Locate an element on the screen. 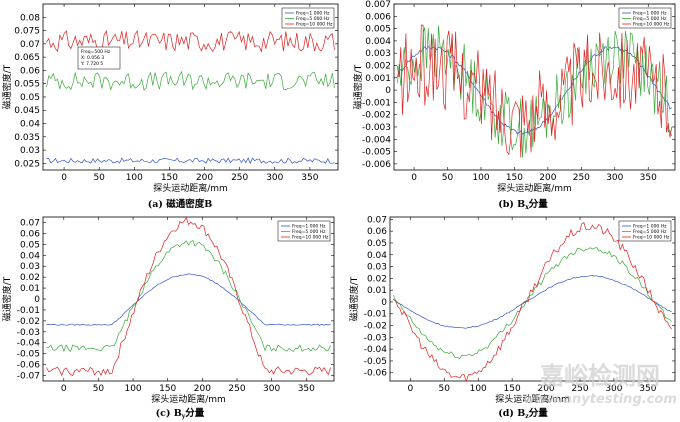 This screenshot has width=680, height=422. y-tick-label: 0.04 is located at coordinates (30, 125).